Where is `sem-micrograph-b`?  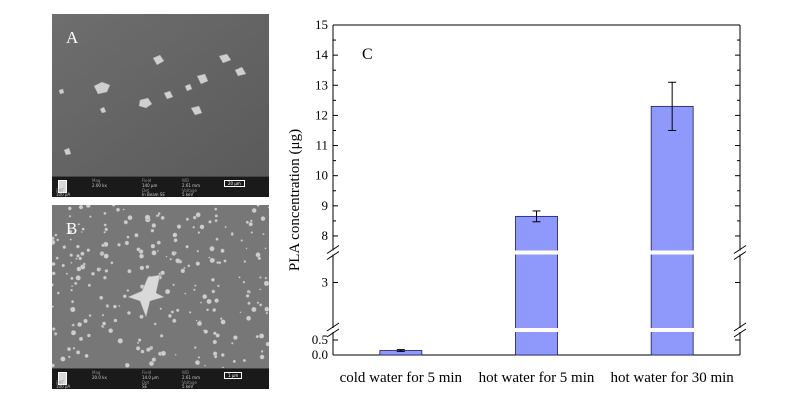
sem-micrograph-b is located at coordinates (160, 287).